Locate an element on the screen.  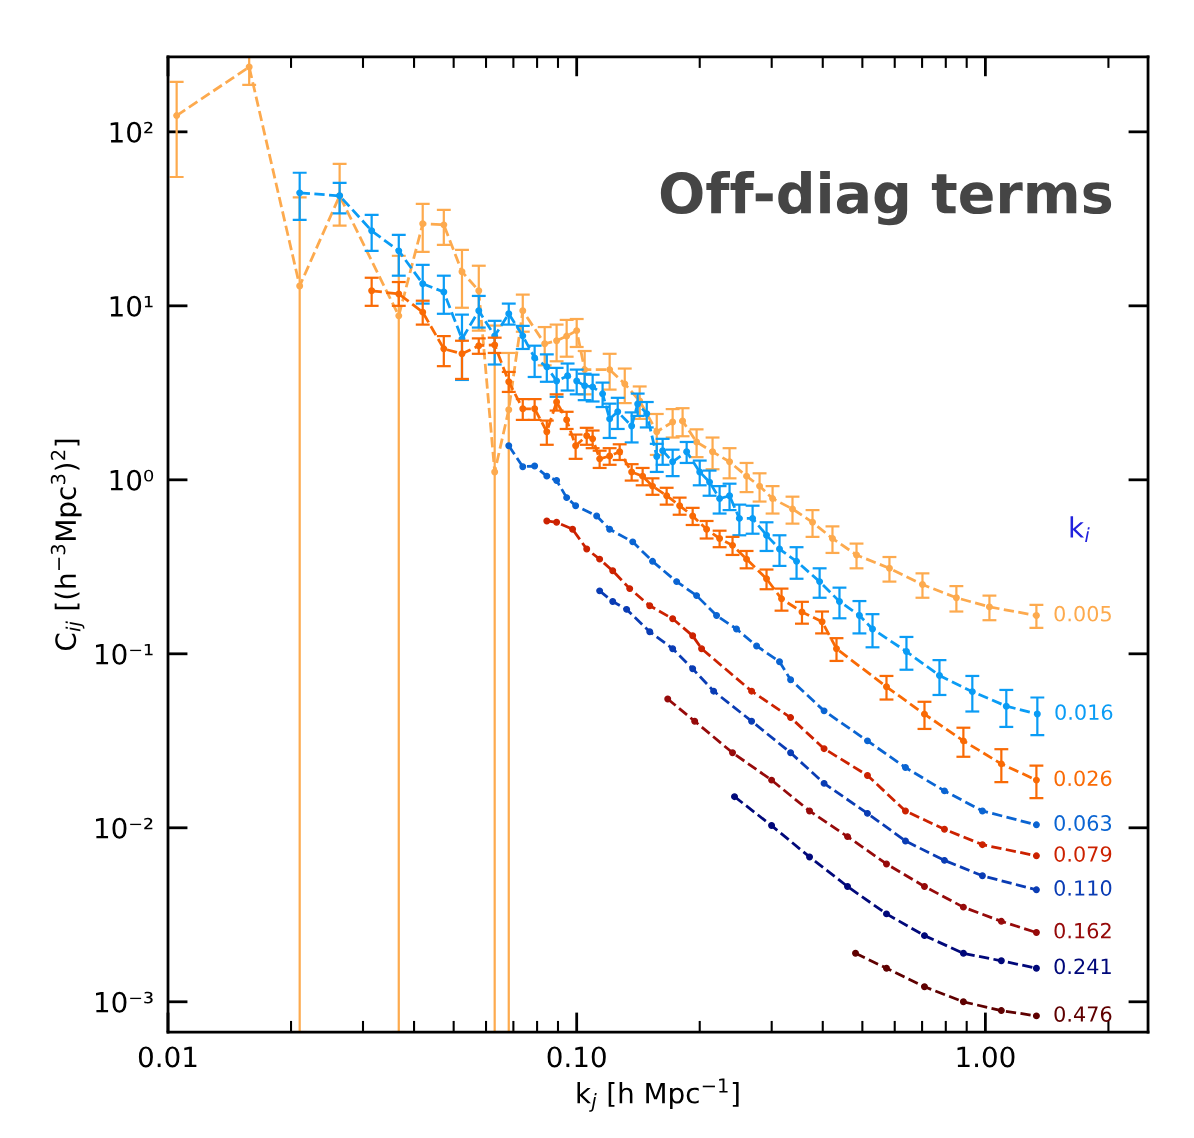
y-tick-label: 10⁻² is located at coordinates (124, 828).